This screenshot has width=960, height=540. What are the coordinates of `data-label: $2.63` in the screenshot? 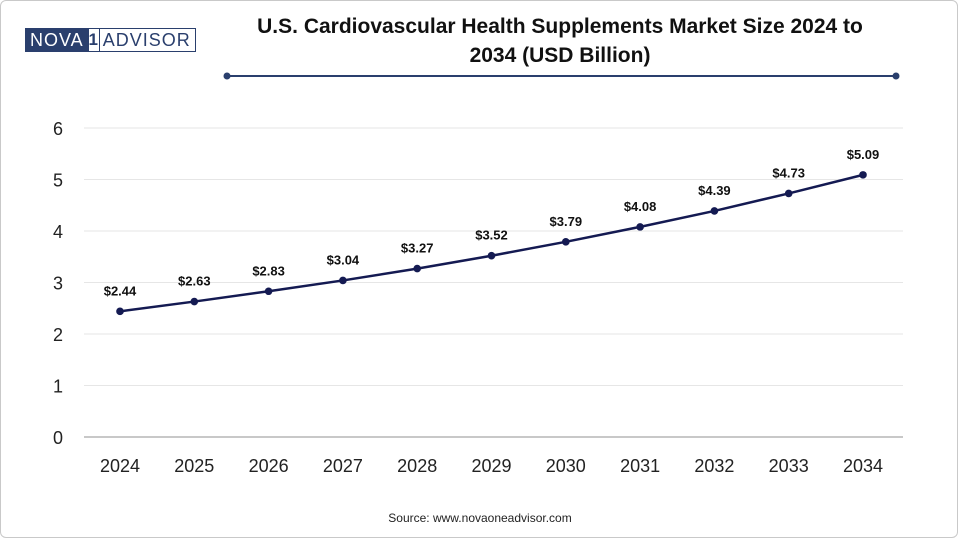 It's located at (194, 281).